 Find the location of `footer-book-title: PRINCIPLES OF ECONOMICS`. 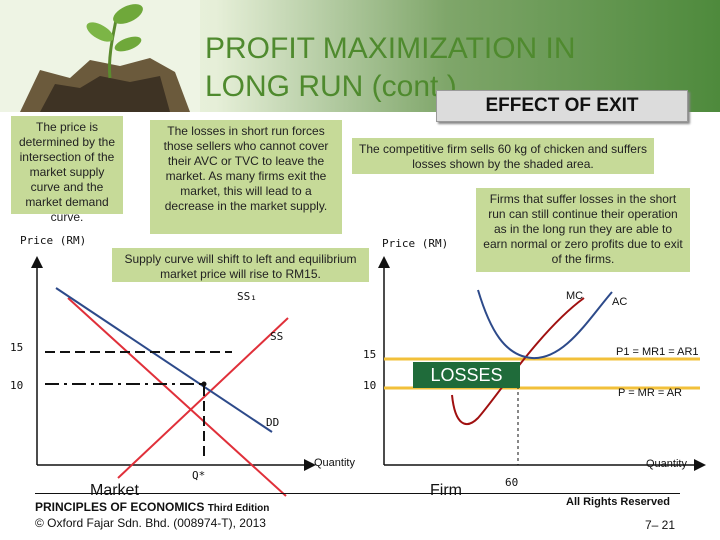

footer-book-title: PRINCIPLES OF ECONOMICS is located at coordinates (120, 507).